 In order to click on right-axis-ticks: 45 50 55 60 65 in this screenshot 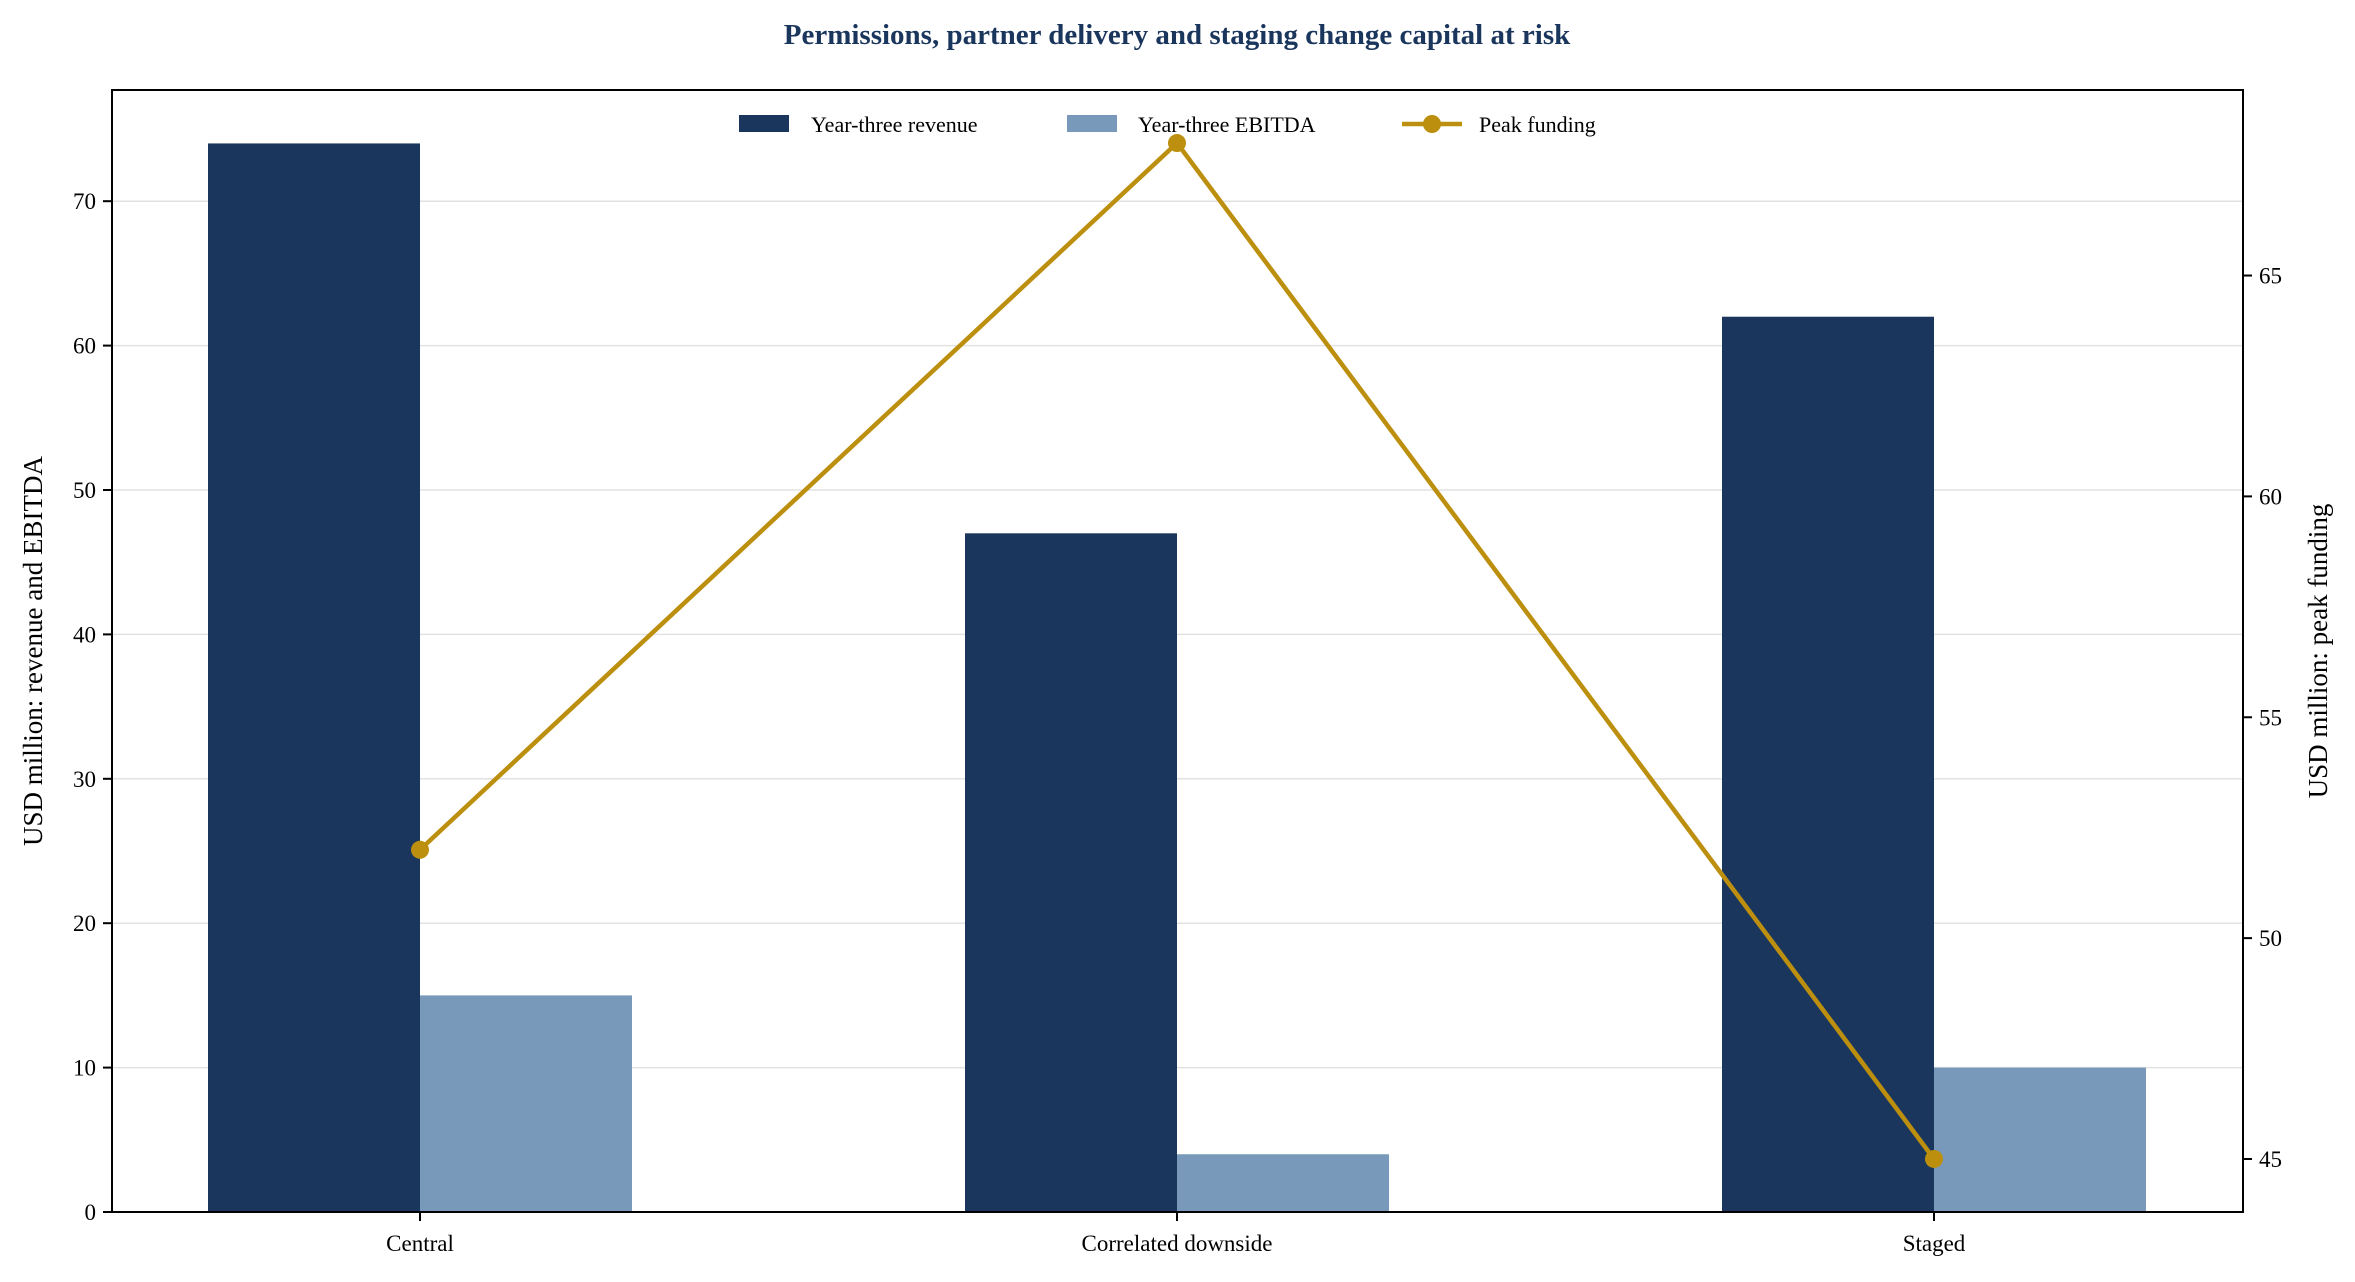, I will do `click(2262, 718)`.